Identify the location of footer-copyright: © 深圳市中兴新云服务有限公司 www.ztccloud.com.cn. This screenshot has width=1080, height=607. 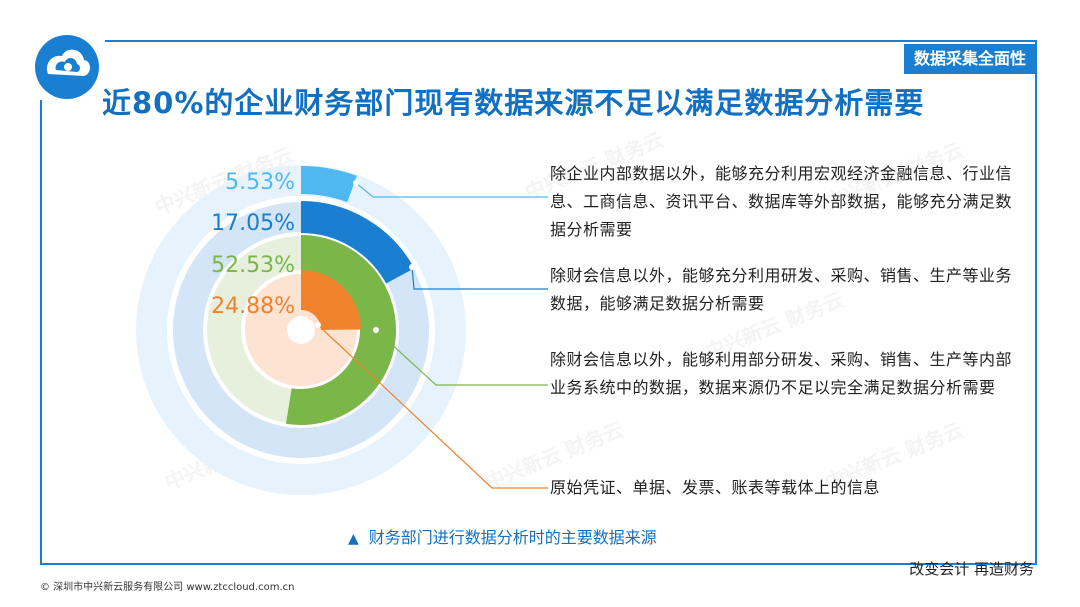
(167, 587).